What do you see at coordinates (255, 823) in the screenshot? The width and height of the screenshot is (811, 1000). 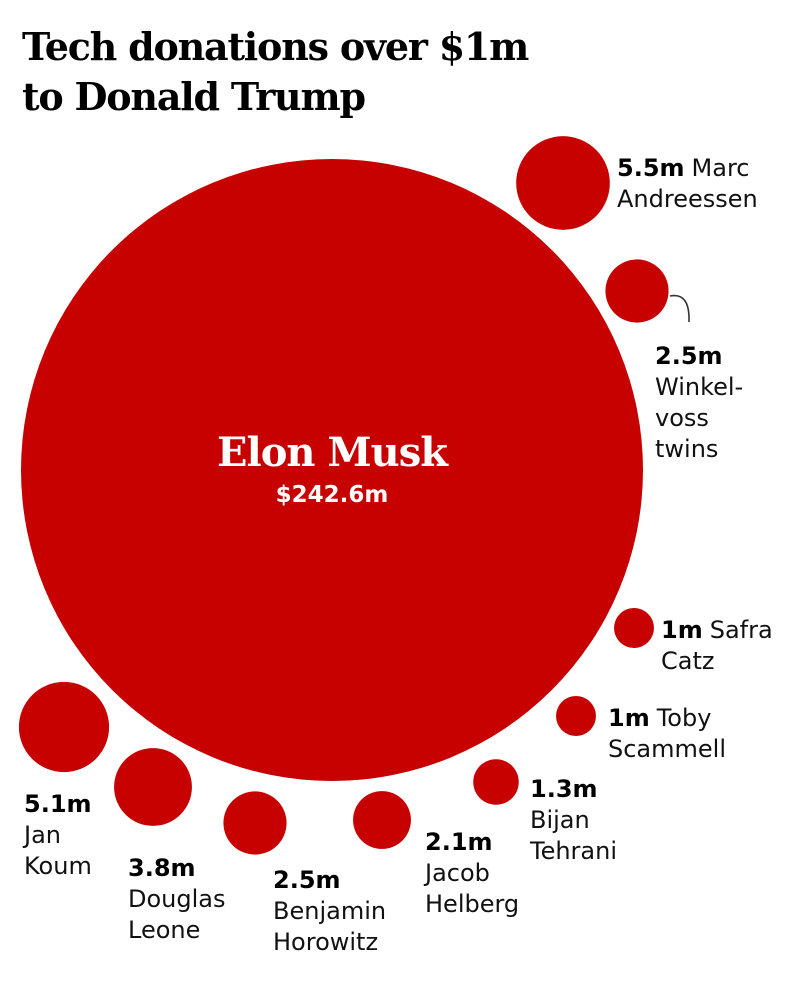 I see `bubble-benjamin-horowitz` at bounding box center [255, 823].